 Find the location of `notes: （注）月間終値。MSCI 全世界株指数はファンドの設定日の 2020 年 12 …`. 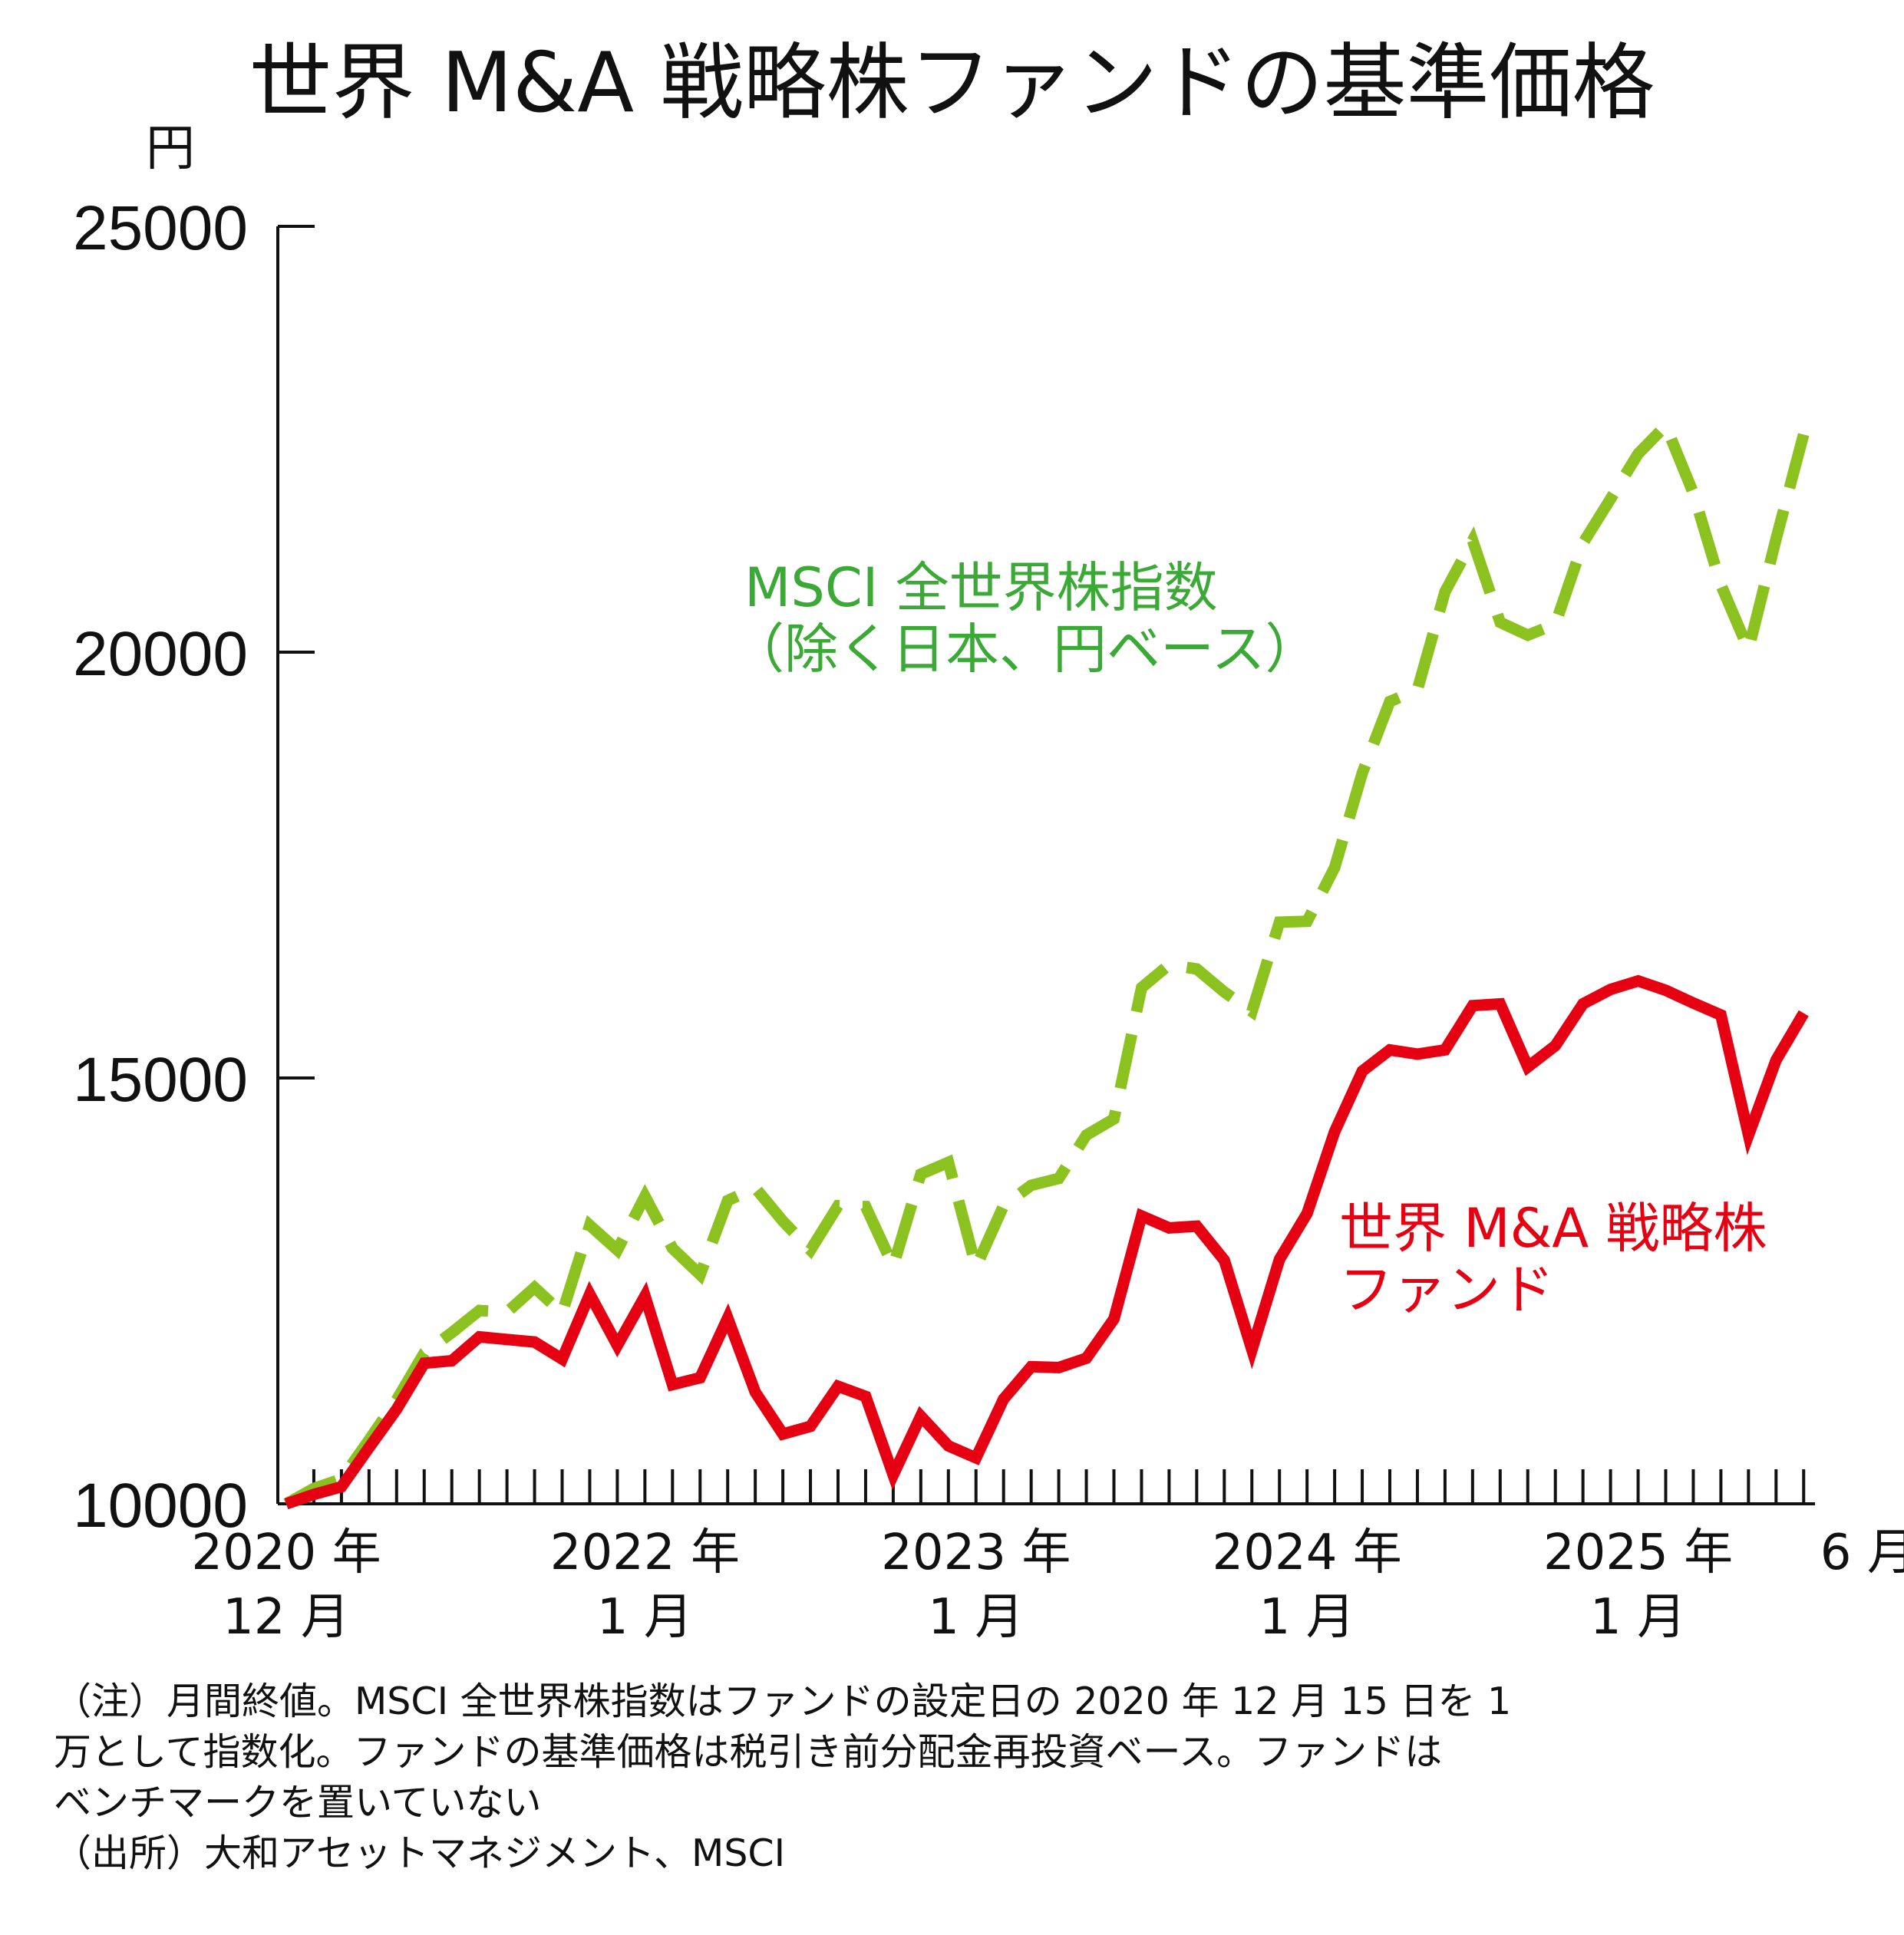

notes: （注）月間終値。MSCI 全世界株指数はファンドの設定日の 2020 年 12 … is located at coordinates (959, 1778).